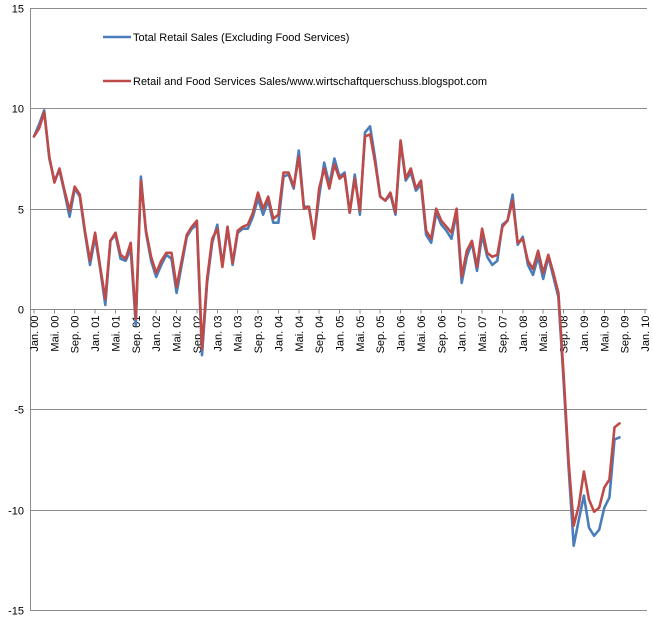 This screenshot has width=653, height=621. Describe the element at coordinates (157, 334) in the screenshot. I see `x-tick-label: Jan. 02` at that location.